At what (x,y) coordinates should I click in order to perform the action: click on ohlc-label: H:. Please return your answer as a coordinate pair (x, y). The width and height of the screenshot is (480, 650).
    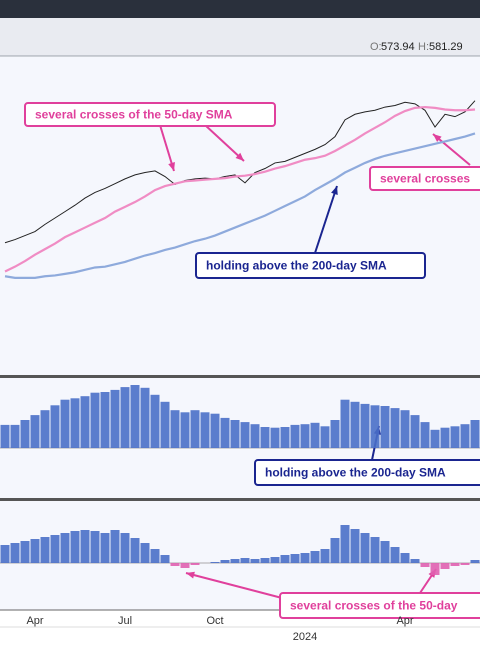
    Looking at the image, I should click on (423, 47).